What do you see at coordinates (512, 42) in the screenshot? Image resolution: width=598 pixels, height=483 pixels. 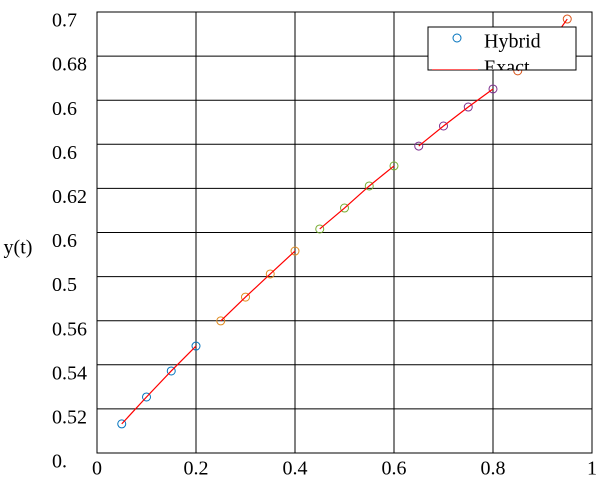 I see `legend-label: Hybrid` at bounding box center [512, 42].